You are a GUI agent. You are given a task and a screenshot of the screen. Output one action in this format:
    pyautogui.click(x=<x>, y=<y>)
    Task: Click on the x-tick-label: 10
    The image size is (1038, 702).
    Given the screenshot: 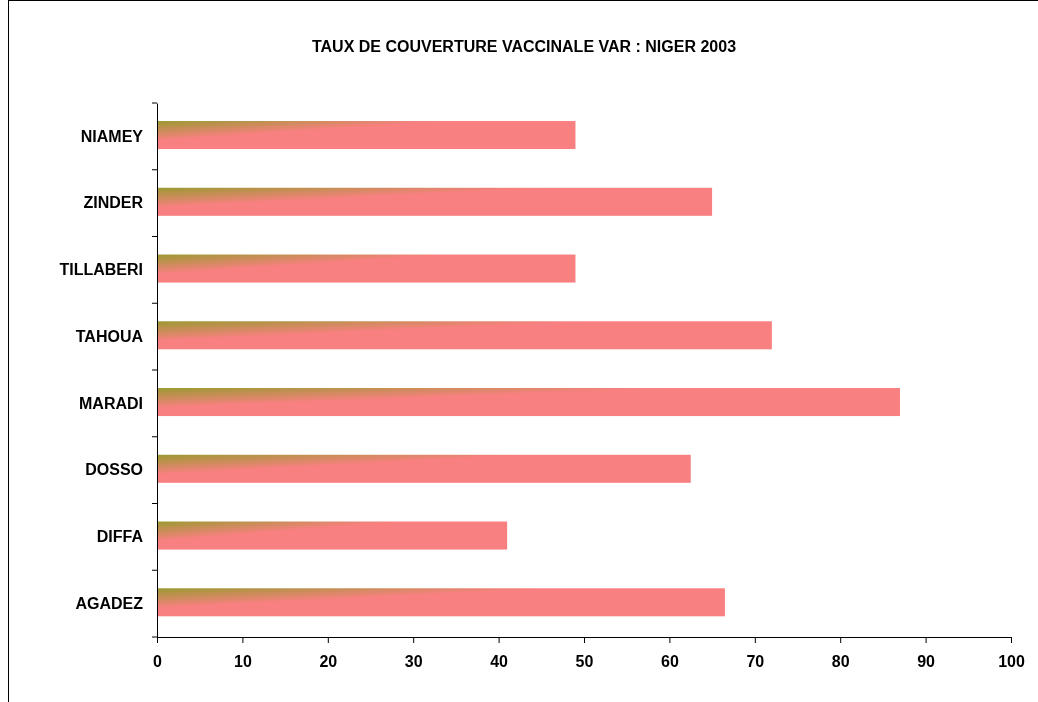 What is the action you would take?
    pyautogui.click(x=243, y=661)
    